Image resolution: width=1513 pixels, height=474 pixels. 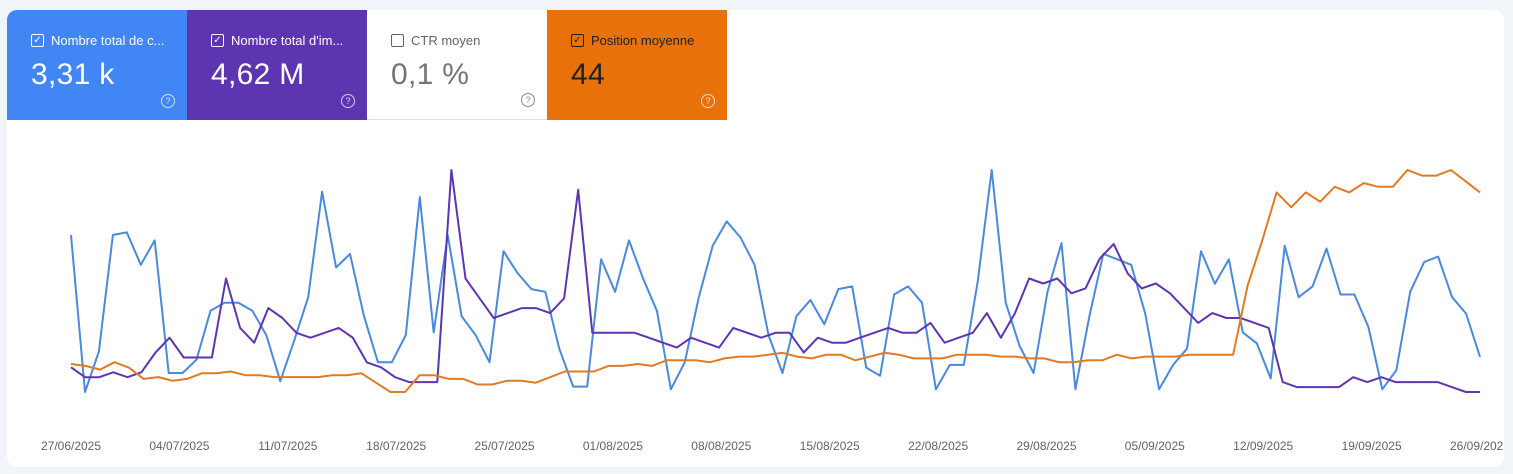 What do you see at coordinates (1263, 446) in the screenshot?
I see `x-tick-label: 12/09/2025` at bounding box center [1263, 446].